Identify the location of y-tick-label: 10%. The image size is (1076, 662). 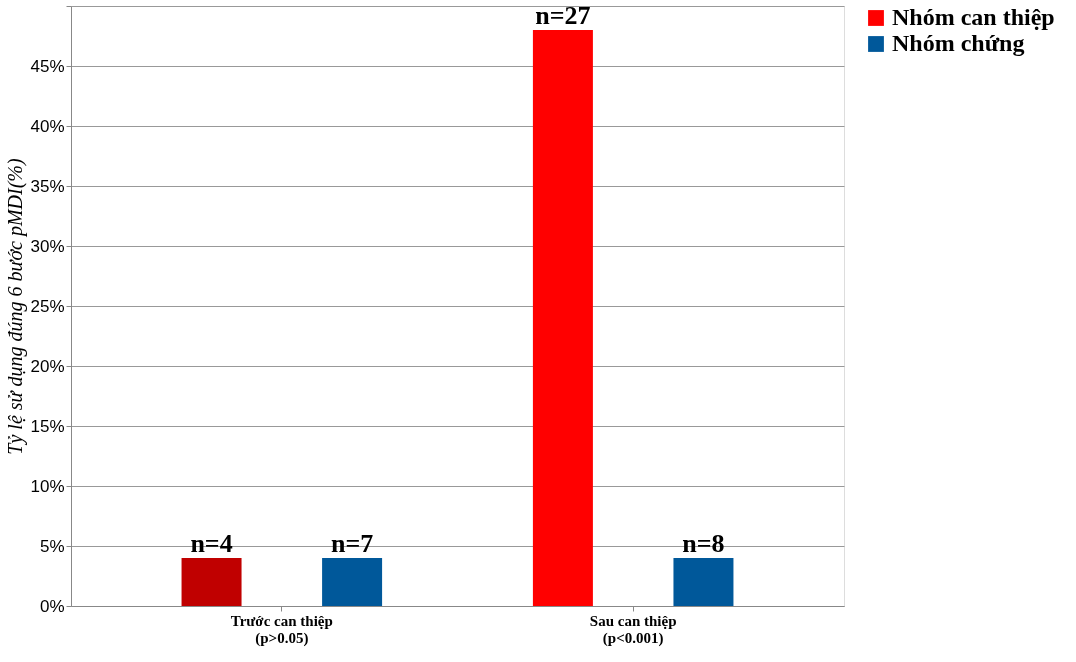
(47, 486).